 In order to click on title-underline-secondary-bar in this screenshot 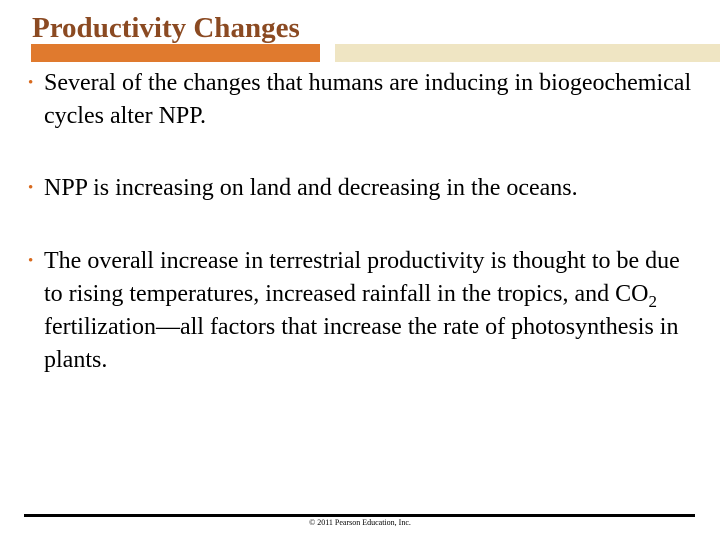, I will do `click(527, 53)`.